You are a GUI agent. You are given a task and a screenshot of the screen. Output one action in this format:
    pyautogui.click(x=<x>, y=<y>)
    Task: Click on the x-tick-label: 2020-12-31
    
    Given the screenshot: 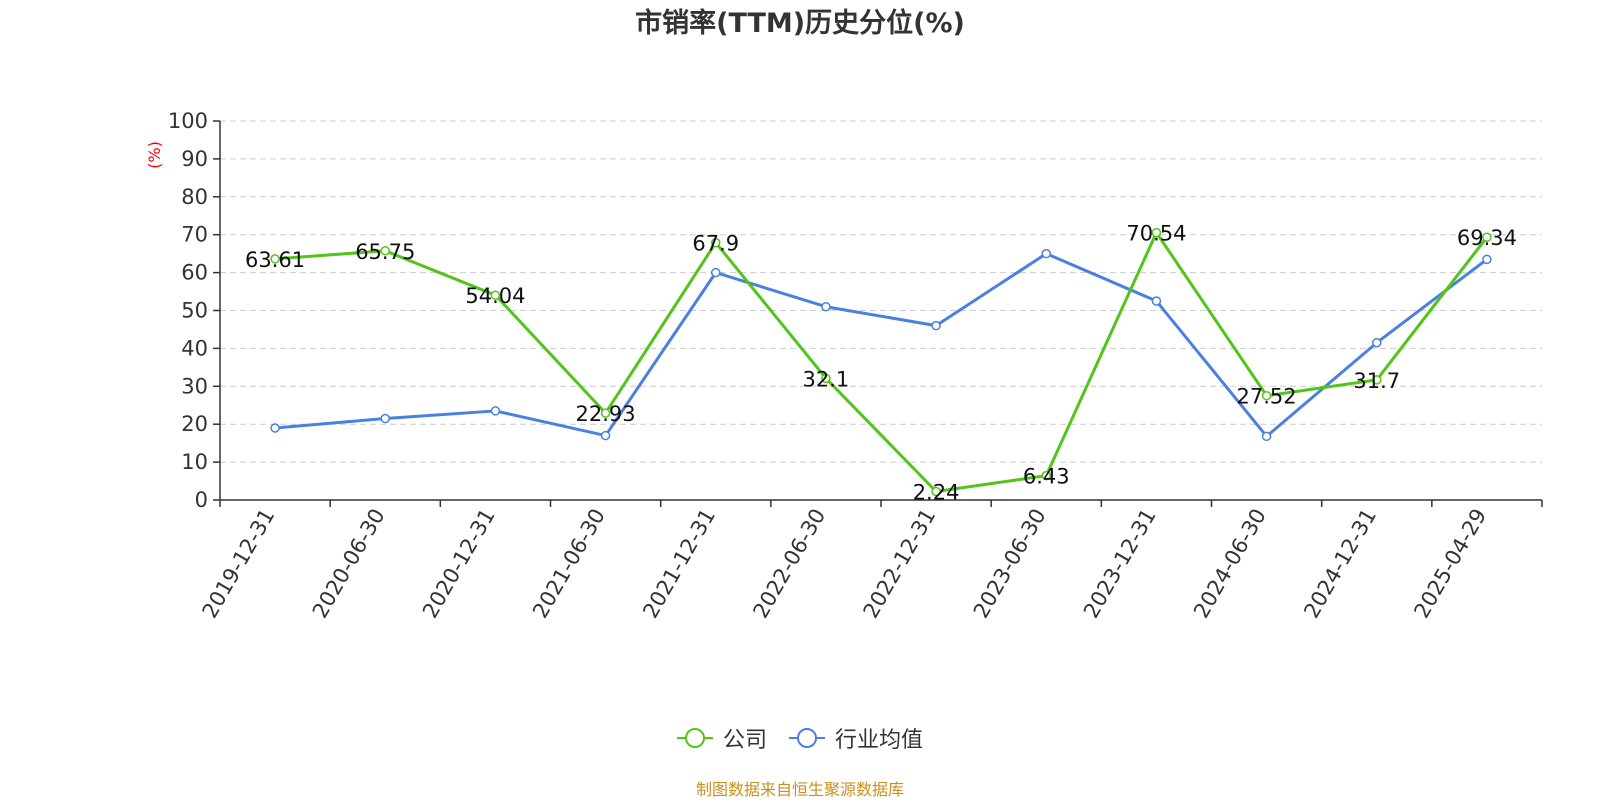 What is the action you would take?
    pyautogui.click(x=459, y=563)
    